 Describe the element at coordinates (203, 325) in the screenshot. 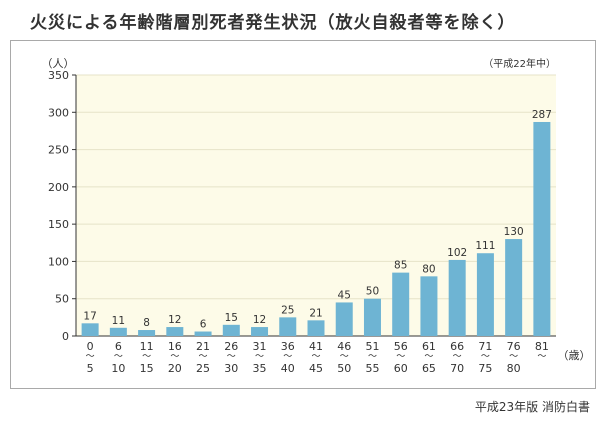

I see `bar-value-label: 6` at that location.